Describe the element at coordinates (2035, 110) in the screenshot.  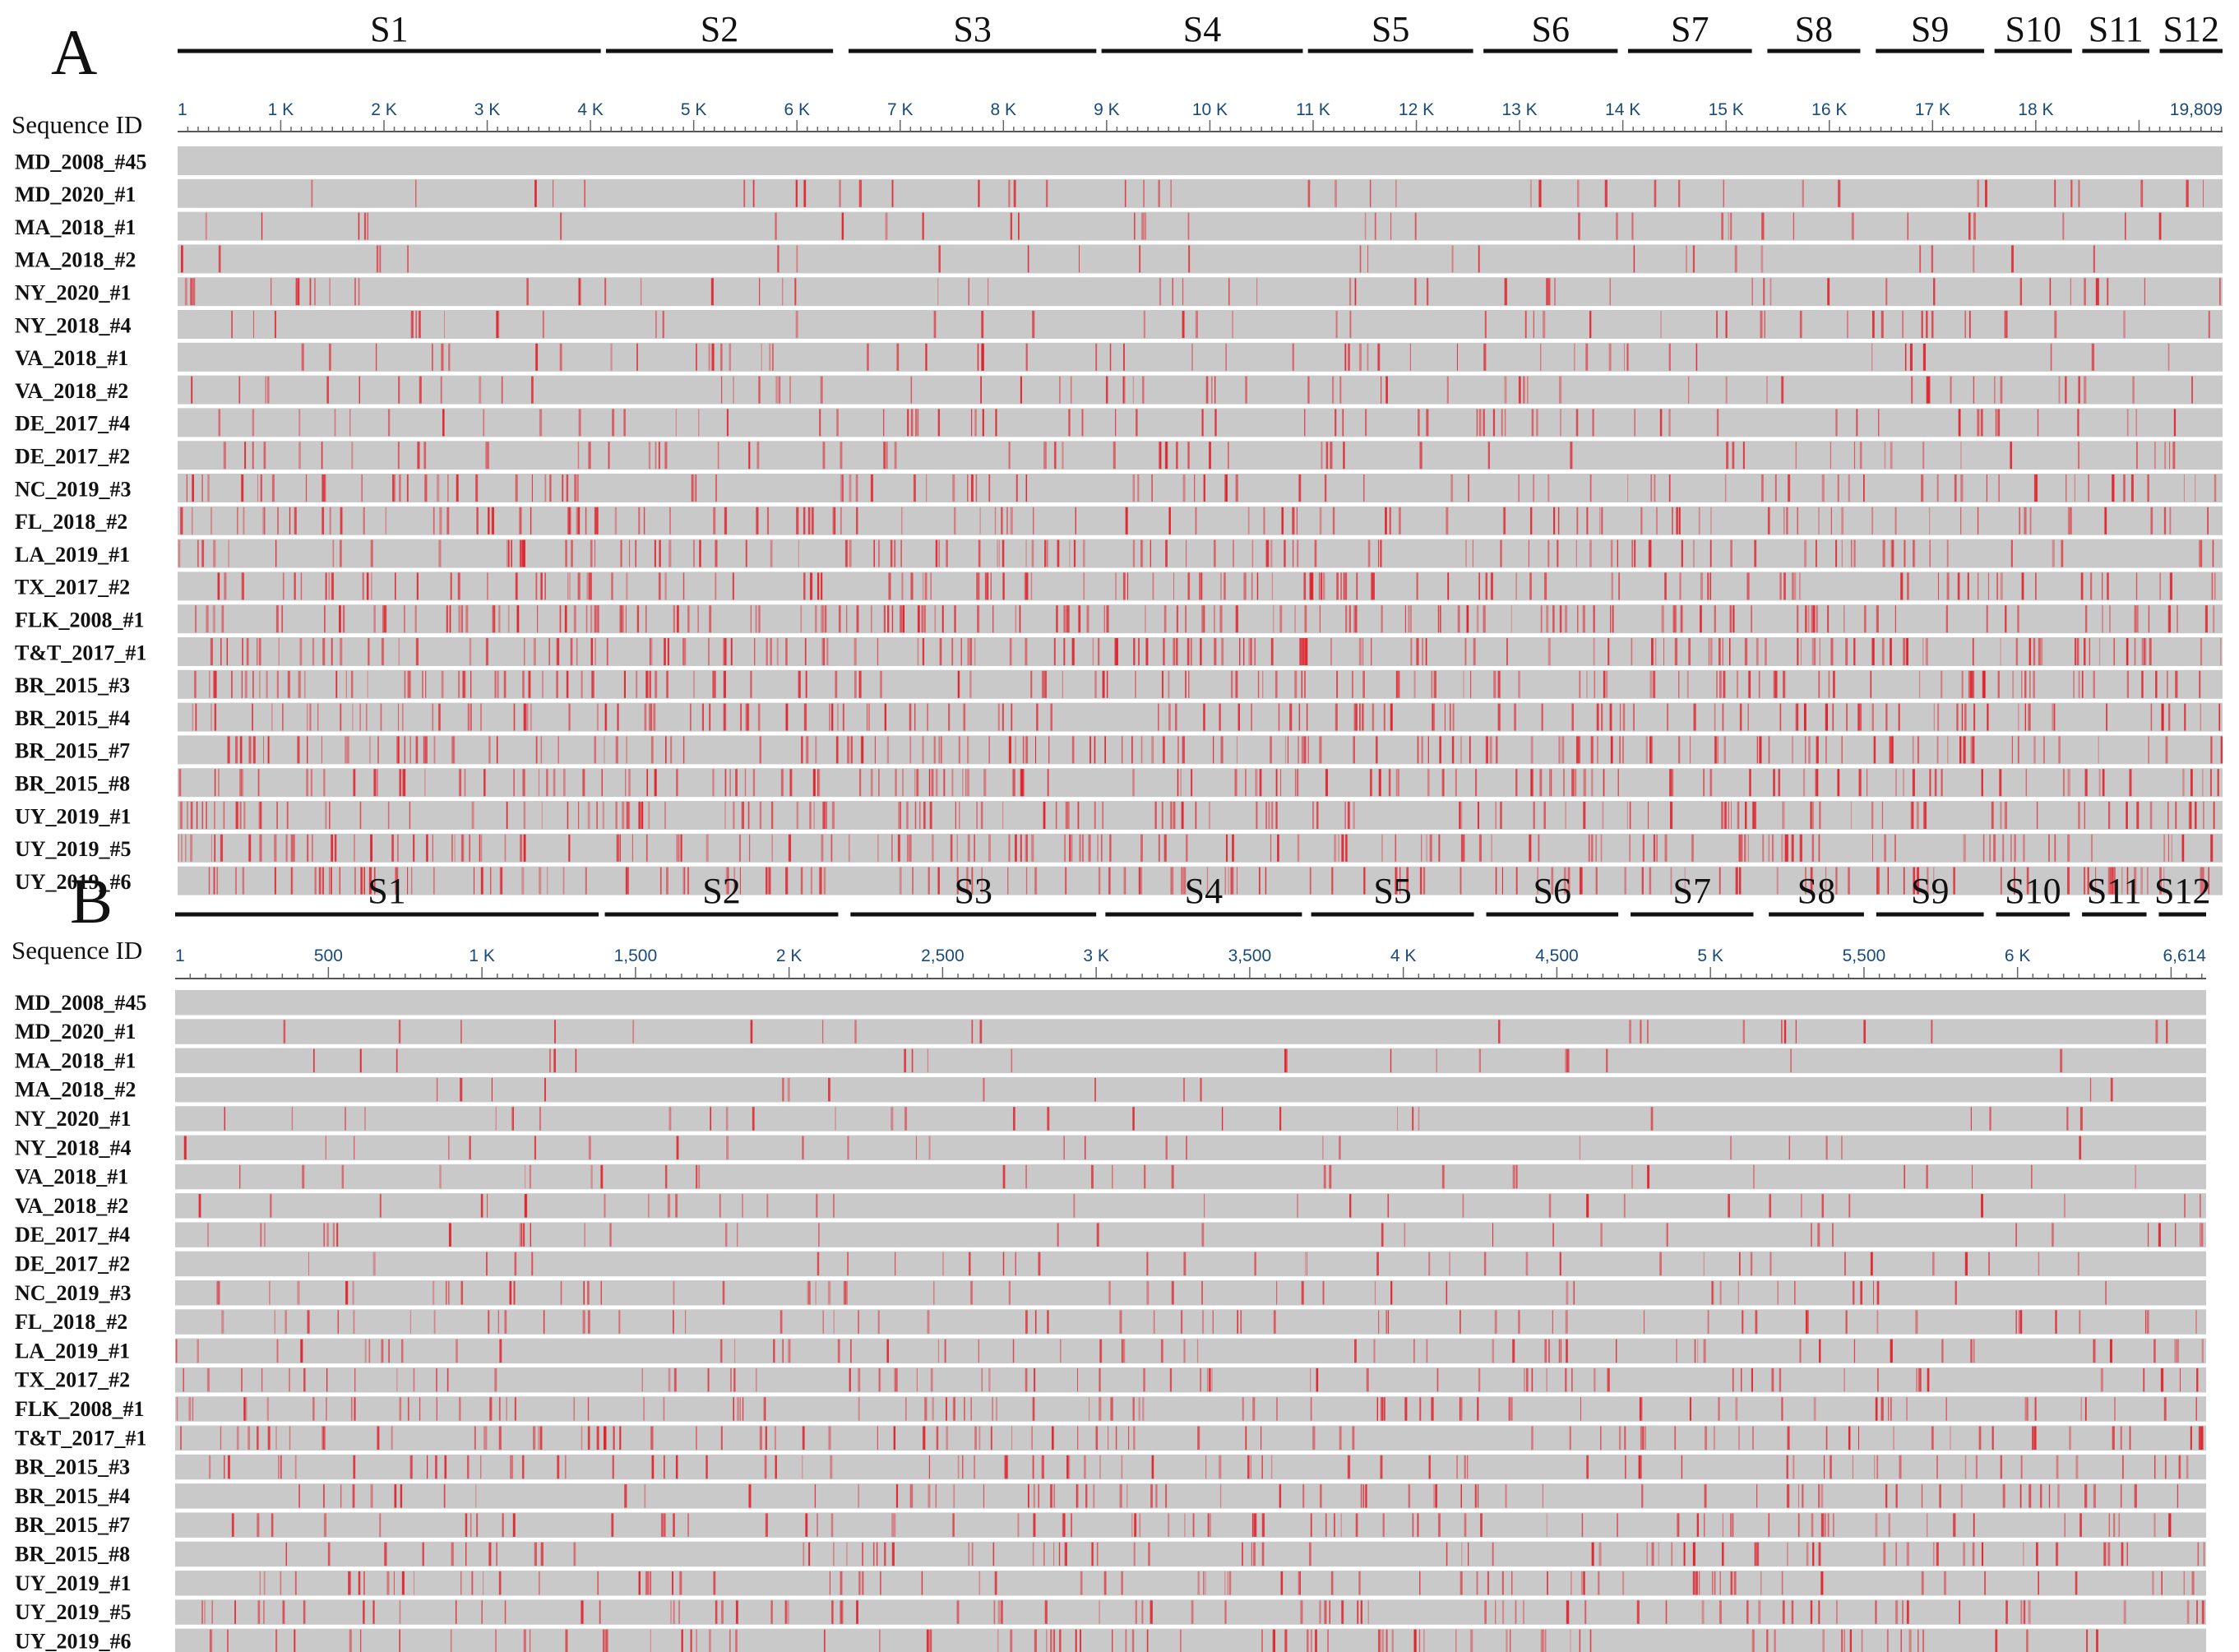
I see `axis-tick-label: 18 K` at that location.